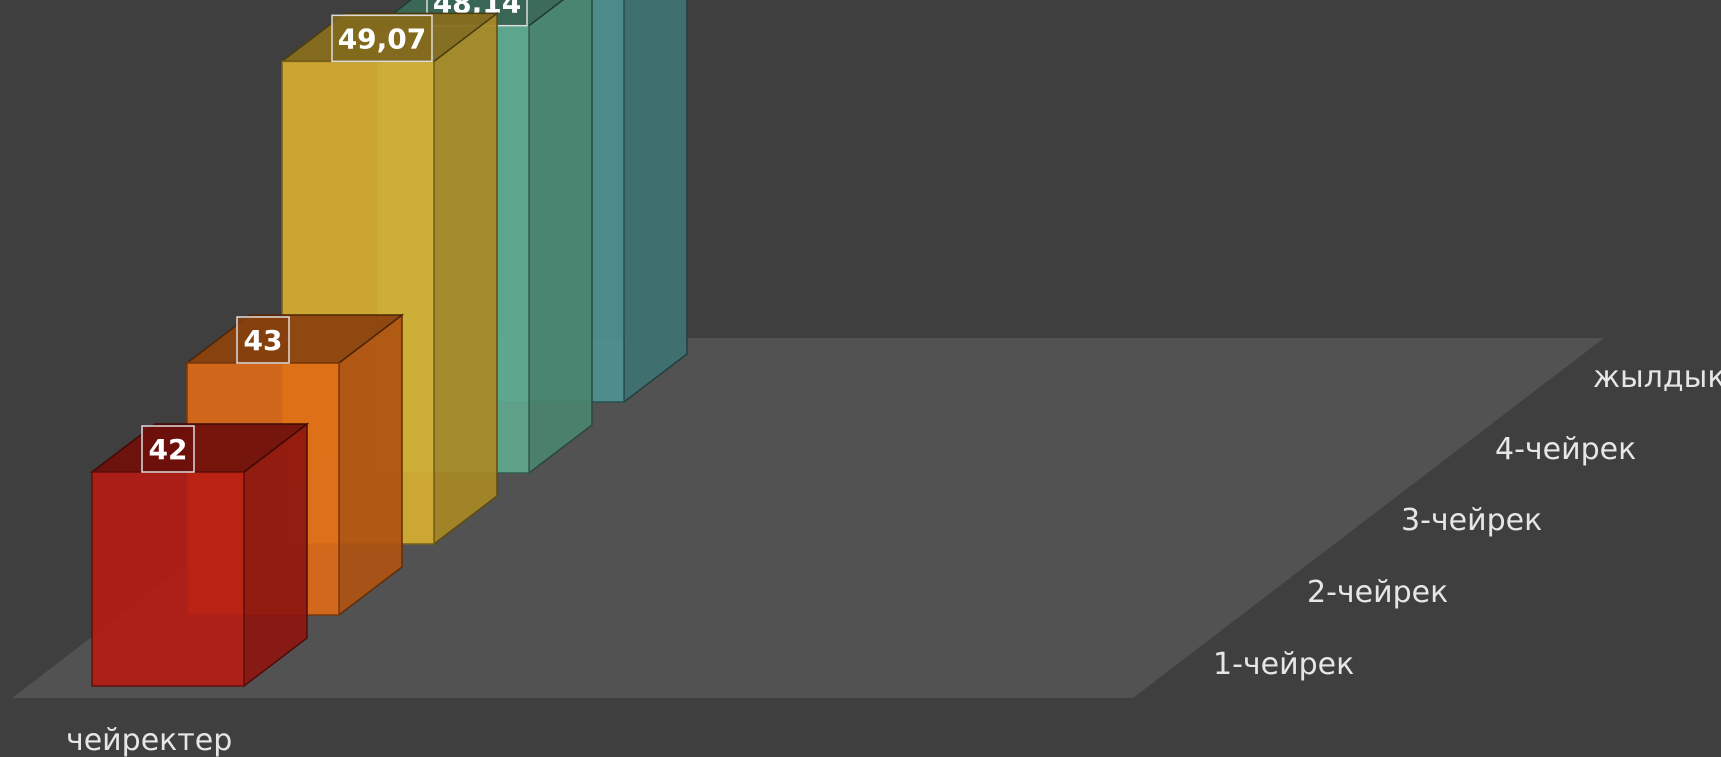  I want to click on data-label: 49,07, so click(382, 38).